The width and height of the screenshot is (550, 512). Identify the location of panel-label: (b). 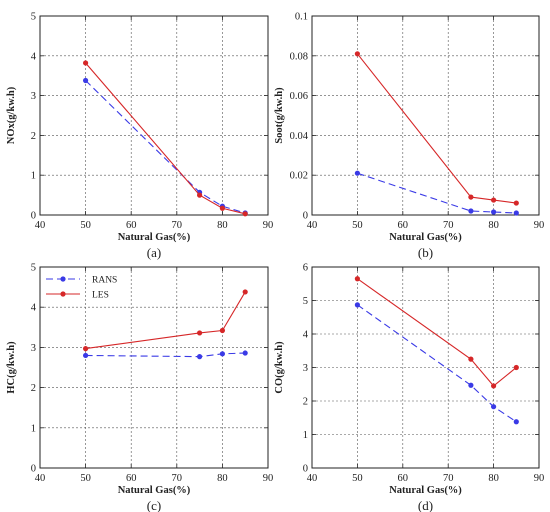
(425, 252).